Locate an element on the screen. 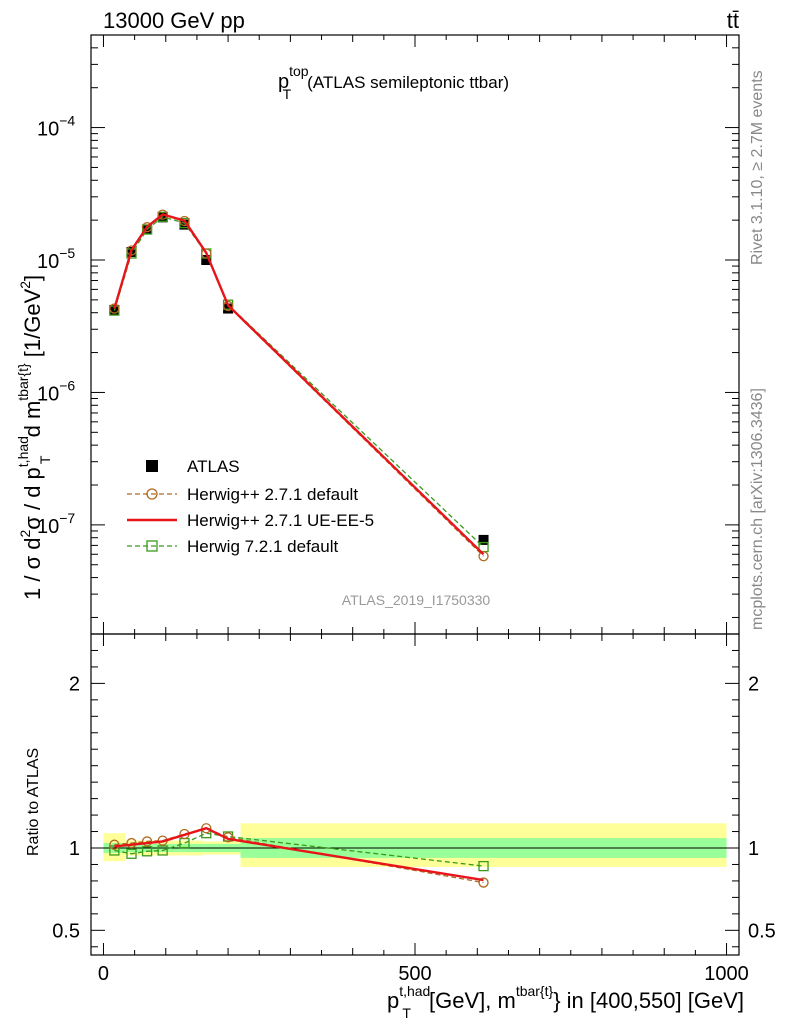  analysis-id: ATLAS_2019_I1750330 is located at coordinates (416, 600).